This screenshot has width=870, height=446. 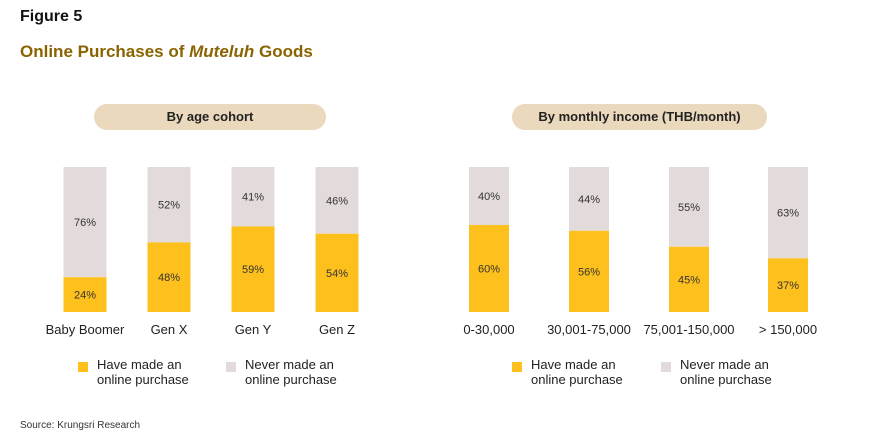 I want to click on data-label-made: 48%, so click(x=169, y=278).